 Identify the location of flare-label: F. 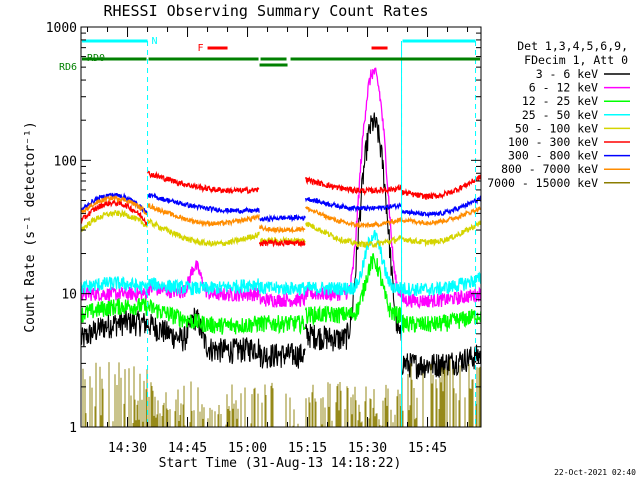
(201, 48).